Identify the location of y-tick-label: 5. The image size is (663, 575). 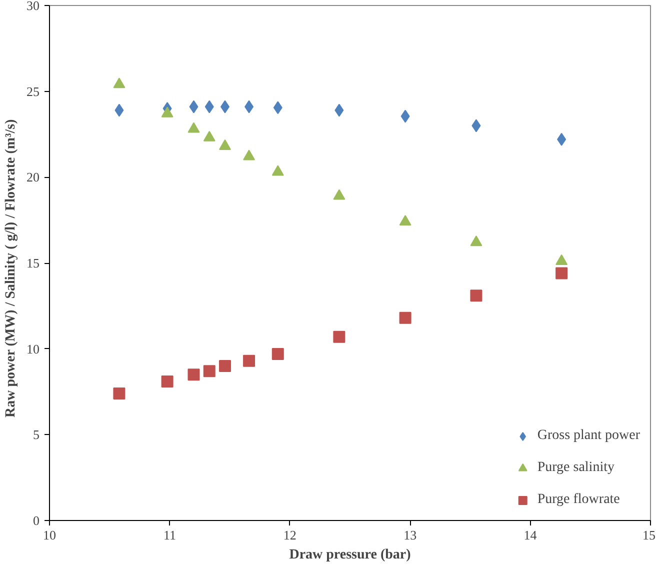
(36, 434).